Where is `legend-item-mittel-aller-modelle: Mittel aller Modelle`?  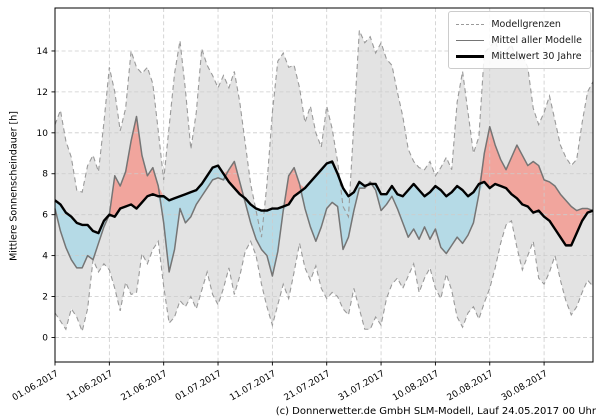 legend-item-mittel-aller-modelle: Mittel aller Modelle is located at coordinates (519, 40).